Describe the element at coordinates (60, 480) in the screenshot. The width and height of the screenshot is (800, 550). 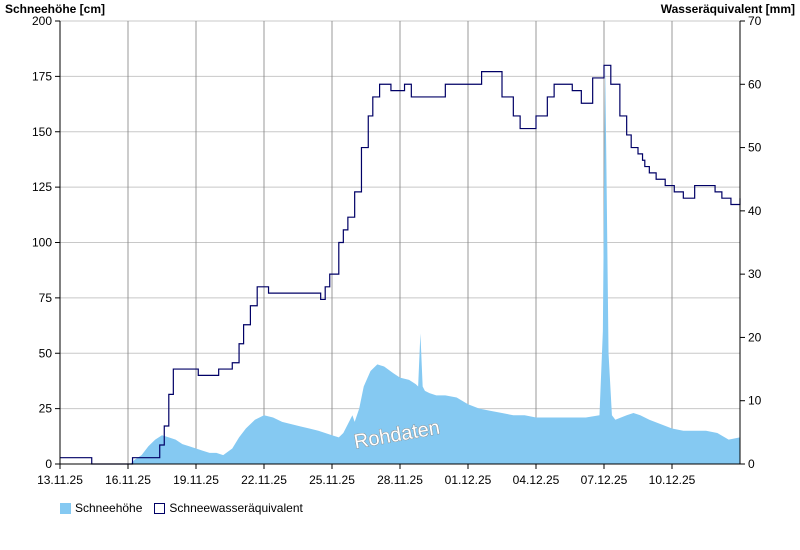
I see `x-tick-label: 13.11.25` at that location.